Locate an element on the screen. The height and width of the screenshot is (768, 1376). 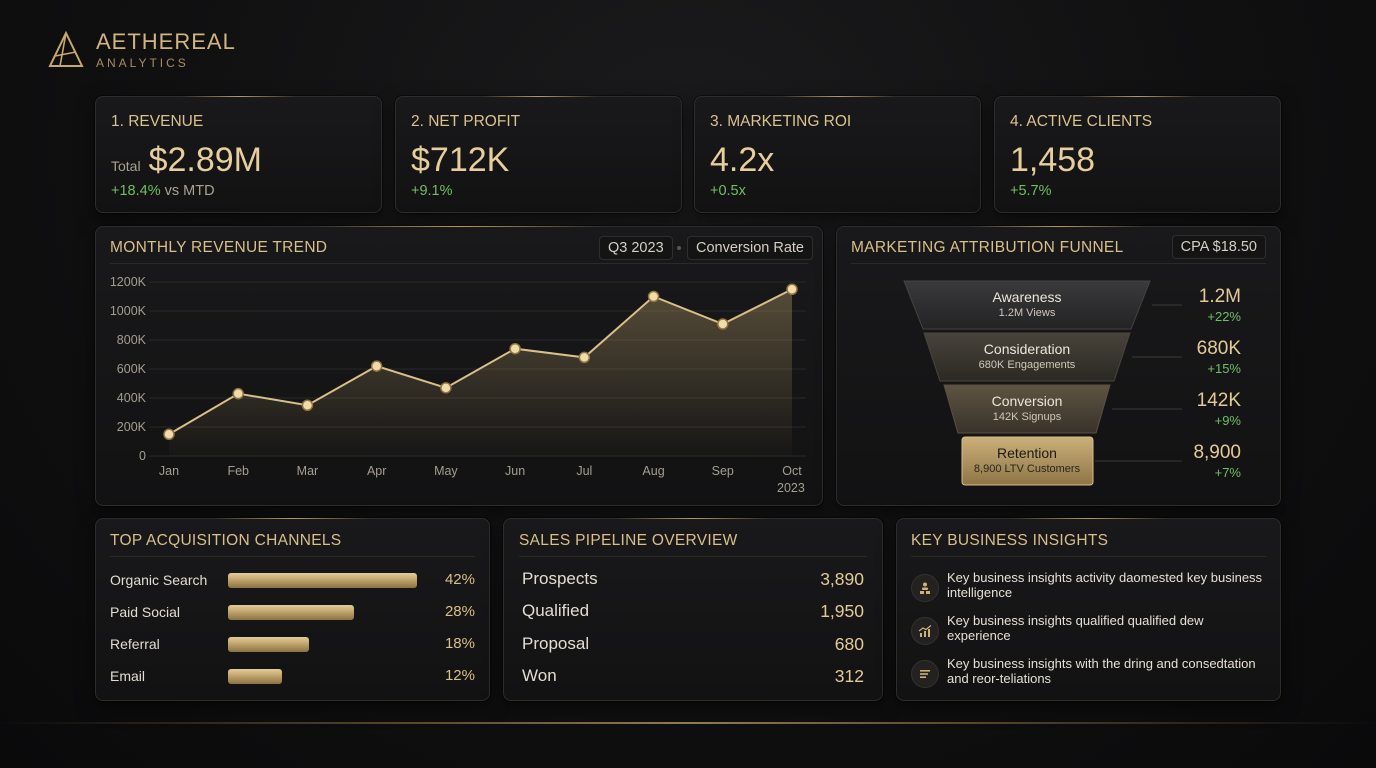
pipeline-row: Won 312 is located at coordinates (693, 678).